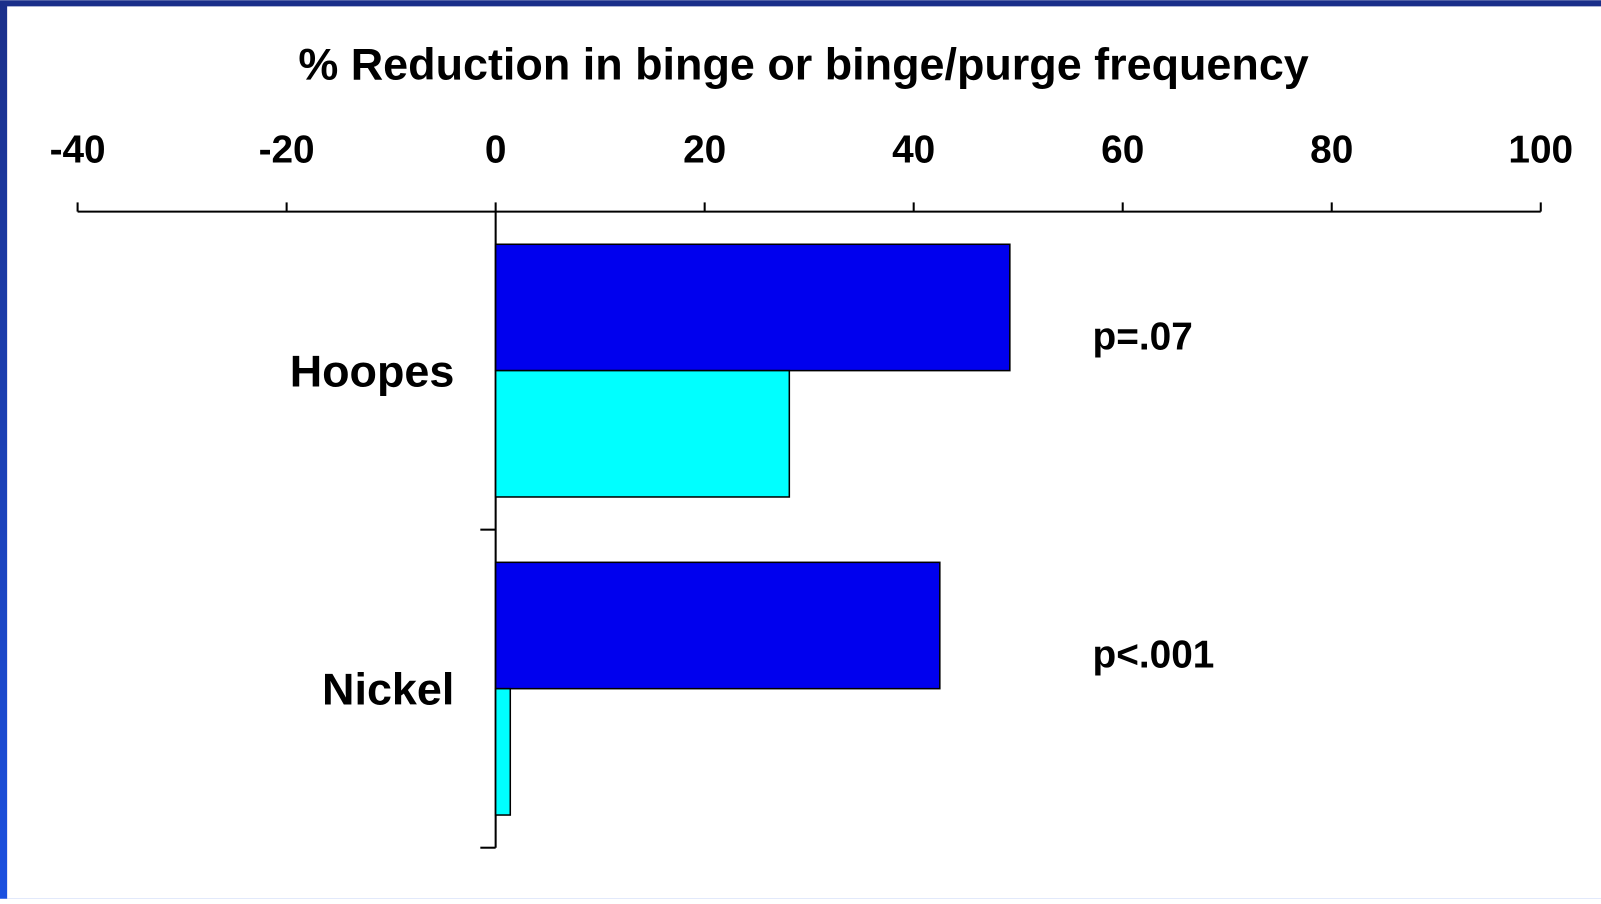 The width and height of the screenshot is (1601, 904). Describe the element at coordinates (1154, 654) in the screenshot. I see `annotation: p<.001` at that location.